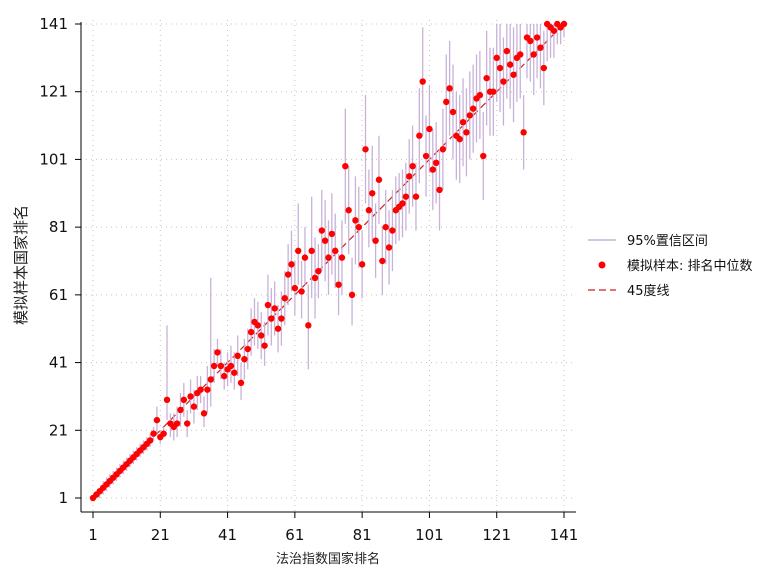  I want to click on y-tick-label: 1, so click(63, 498).